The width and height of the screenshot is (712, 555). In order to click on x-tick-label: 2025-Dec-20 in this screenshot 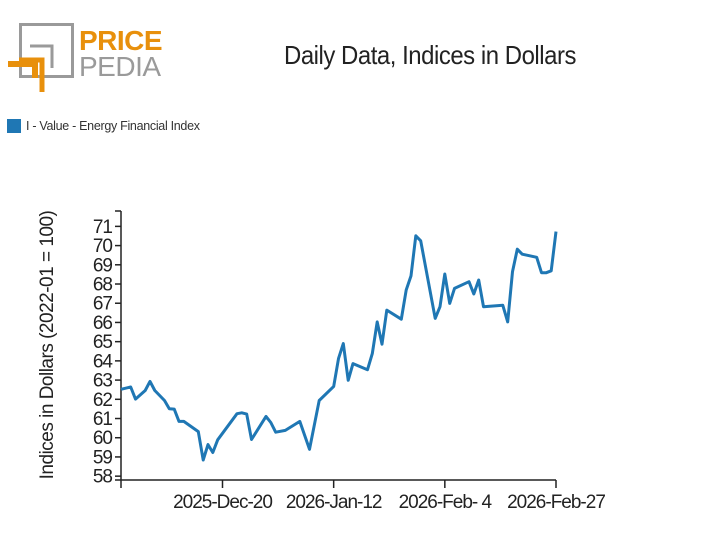, I will do `click(222, 502)`.